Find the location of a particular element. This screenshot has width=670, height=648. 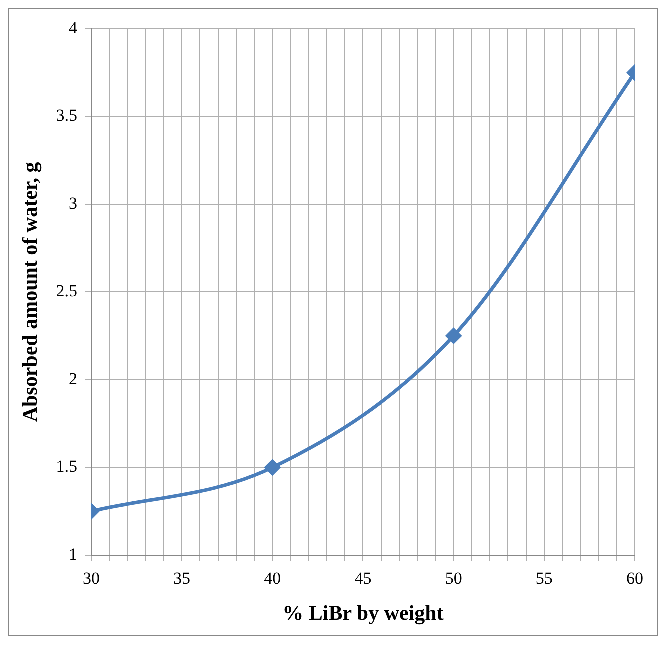

x-tick-label: 35 is located at coordinates (182, 578).